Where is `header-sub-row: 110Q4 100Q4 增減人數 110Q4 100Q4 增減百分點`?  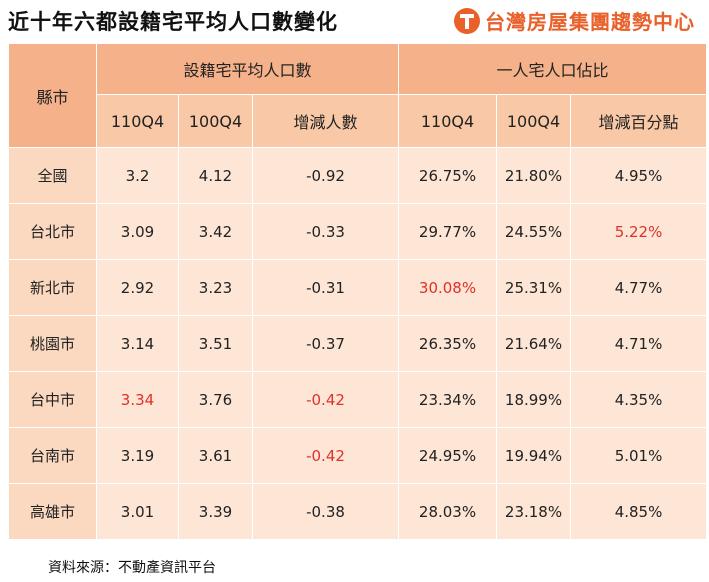
header-sub-row: 110Q4 100Q4 增減人數 110Q4 100Q4 增減百分點 is located at coordinates (358, 121).